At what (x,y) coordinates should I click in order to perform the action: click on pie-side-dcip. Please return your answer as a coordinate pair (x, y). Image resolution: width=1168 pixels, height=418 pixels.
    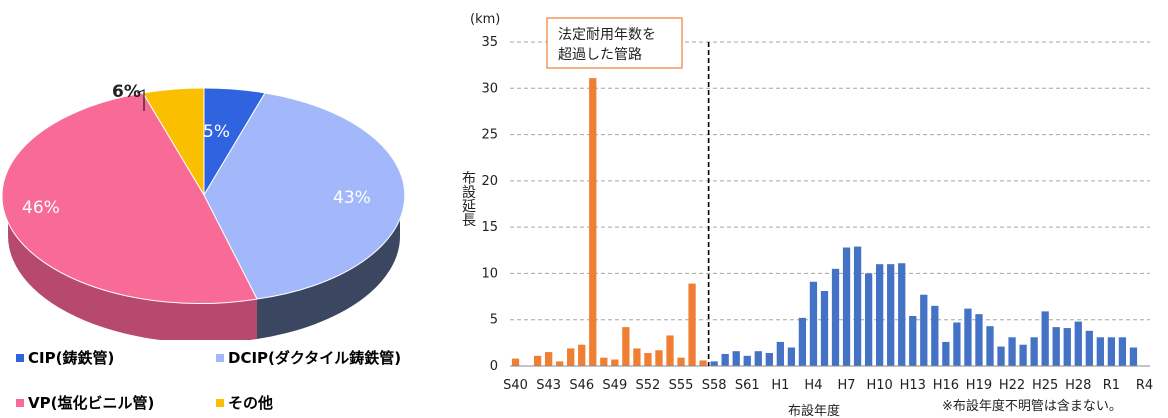
    Looking at the image, I should click on (329, 267).